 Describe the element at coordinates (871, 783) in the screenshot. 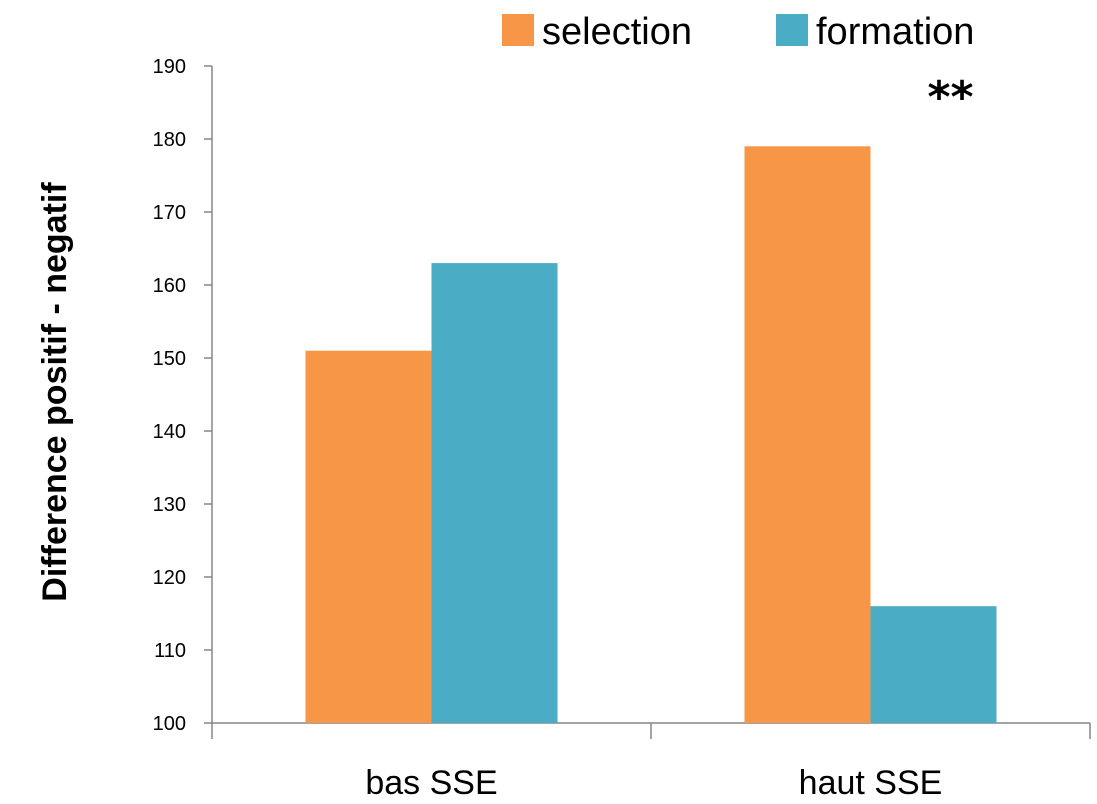

I see `x-category-label: haut SSE` at that location.